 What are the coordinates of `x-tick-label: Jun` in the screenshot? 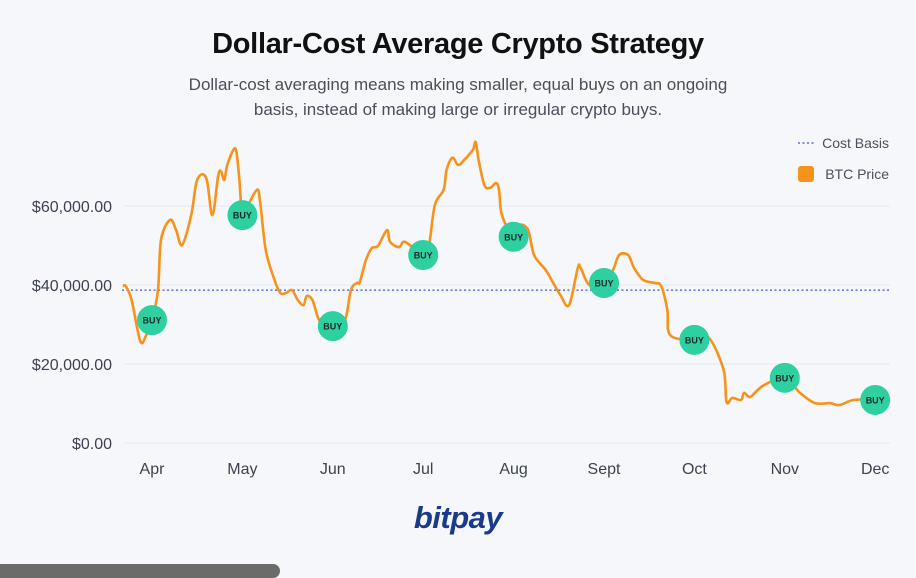 It's located at (333, 469).